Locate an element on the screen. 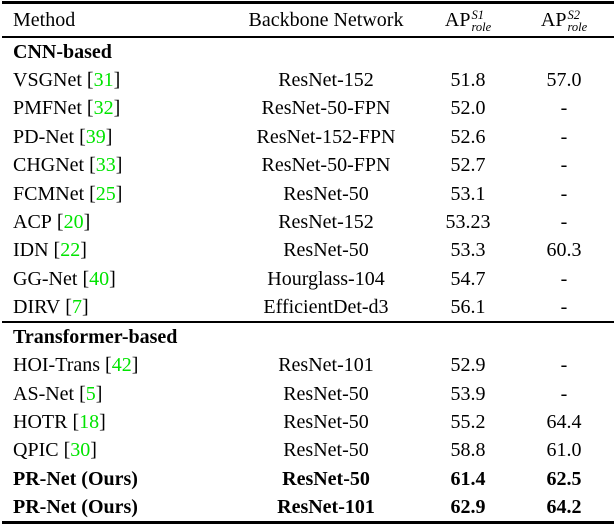 The width and height of the screenshot is (616, 530). citation-ref: [32] is located at coordinates (103, 108).